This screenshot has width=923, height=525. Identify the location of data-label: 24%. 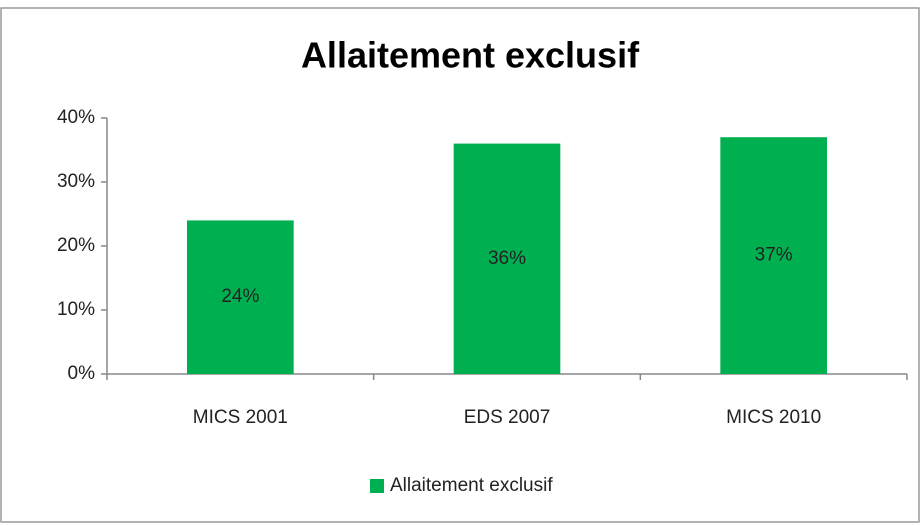
(240, 296).